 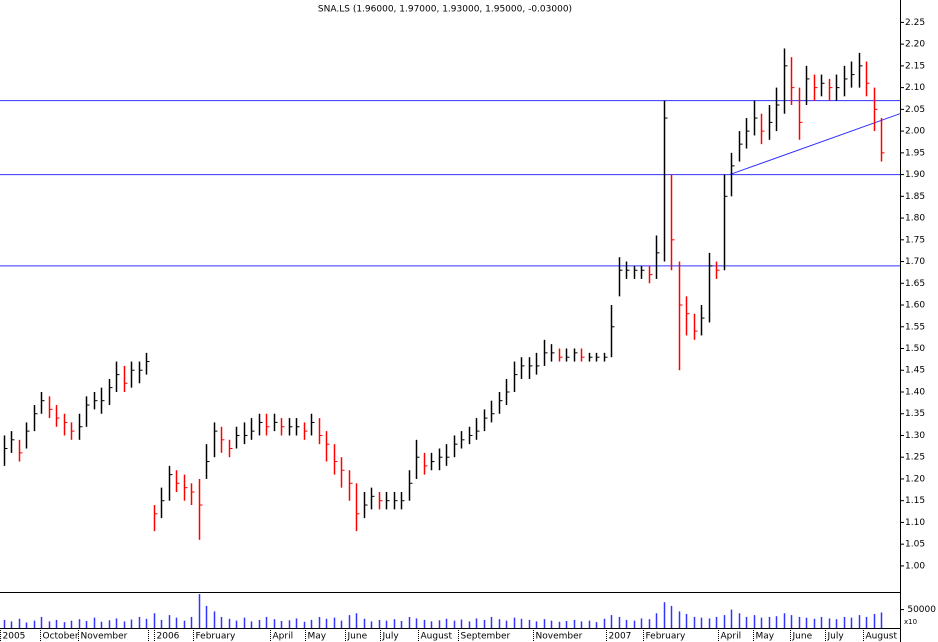 I want to click on y-tick-label: 1.85, so click(x=915, y=197).